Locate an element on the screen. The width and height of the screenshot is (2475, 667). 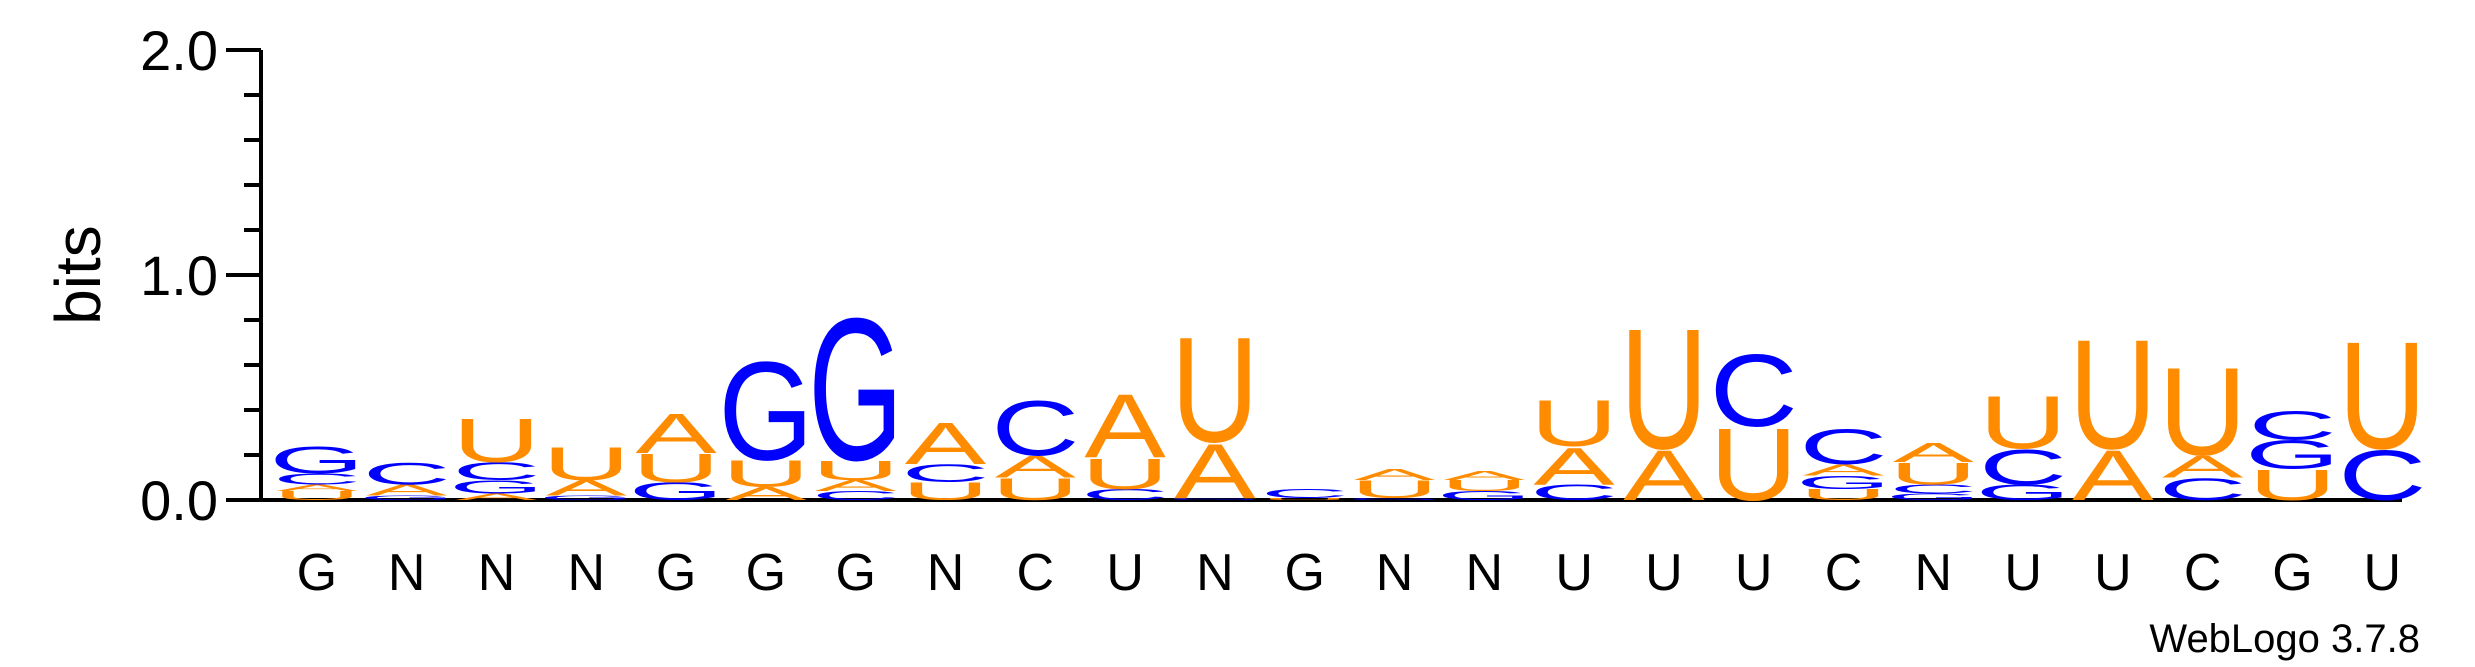
weblogo-credit: WebLogo 3.7.8 is located at coordinates (2284, 639).